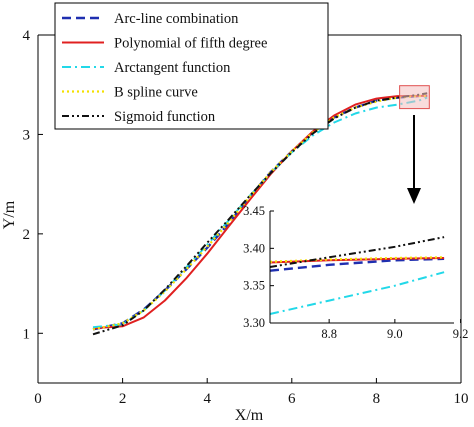 The image size is (474, 427). Describe the element at coordinates (461, 334) in the screenshot. I see `inset-x-tick-label: 9.2` at that location.